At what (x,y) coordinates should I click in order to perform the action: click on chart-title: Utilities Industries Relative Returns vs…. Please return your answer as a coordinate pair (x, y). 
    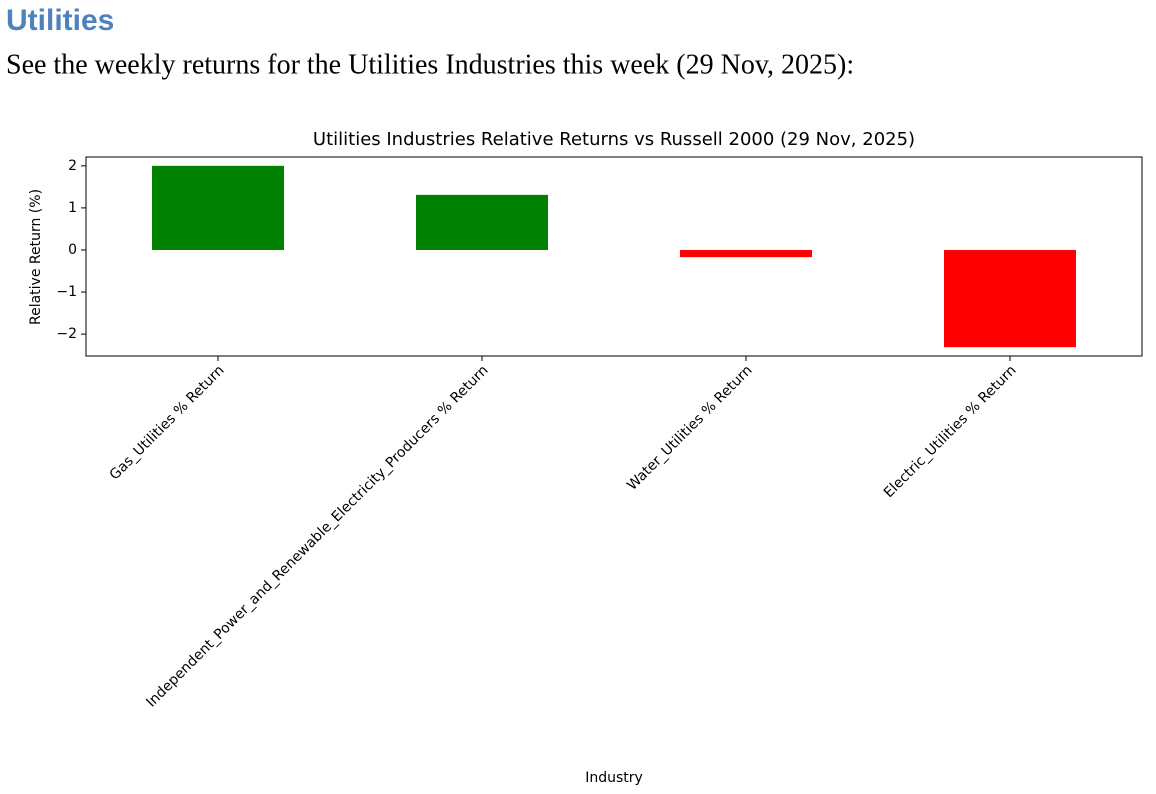
    Looking at the image, I should click on (614, 139).